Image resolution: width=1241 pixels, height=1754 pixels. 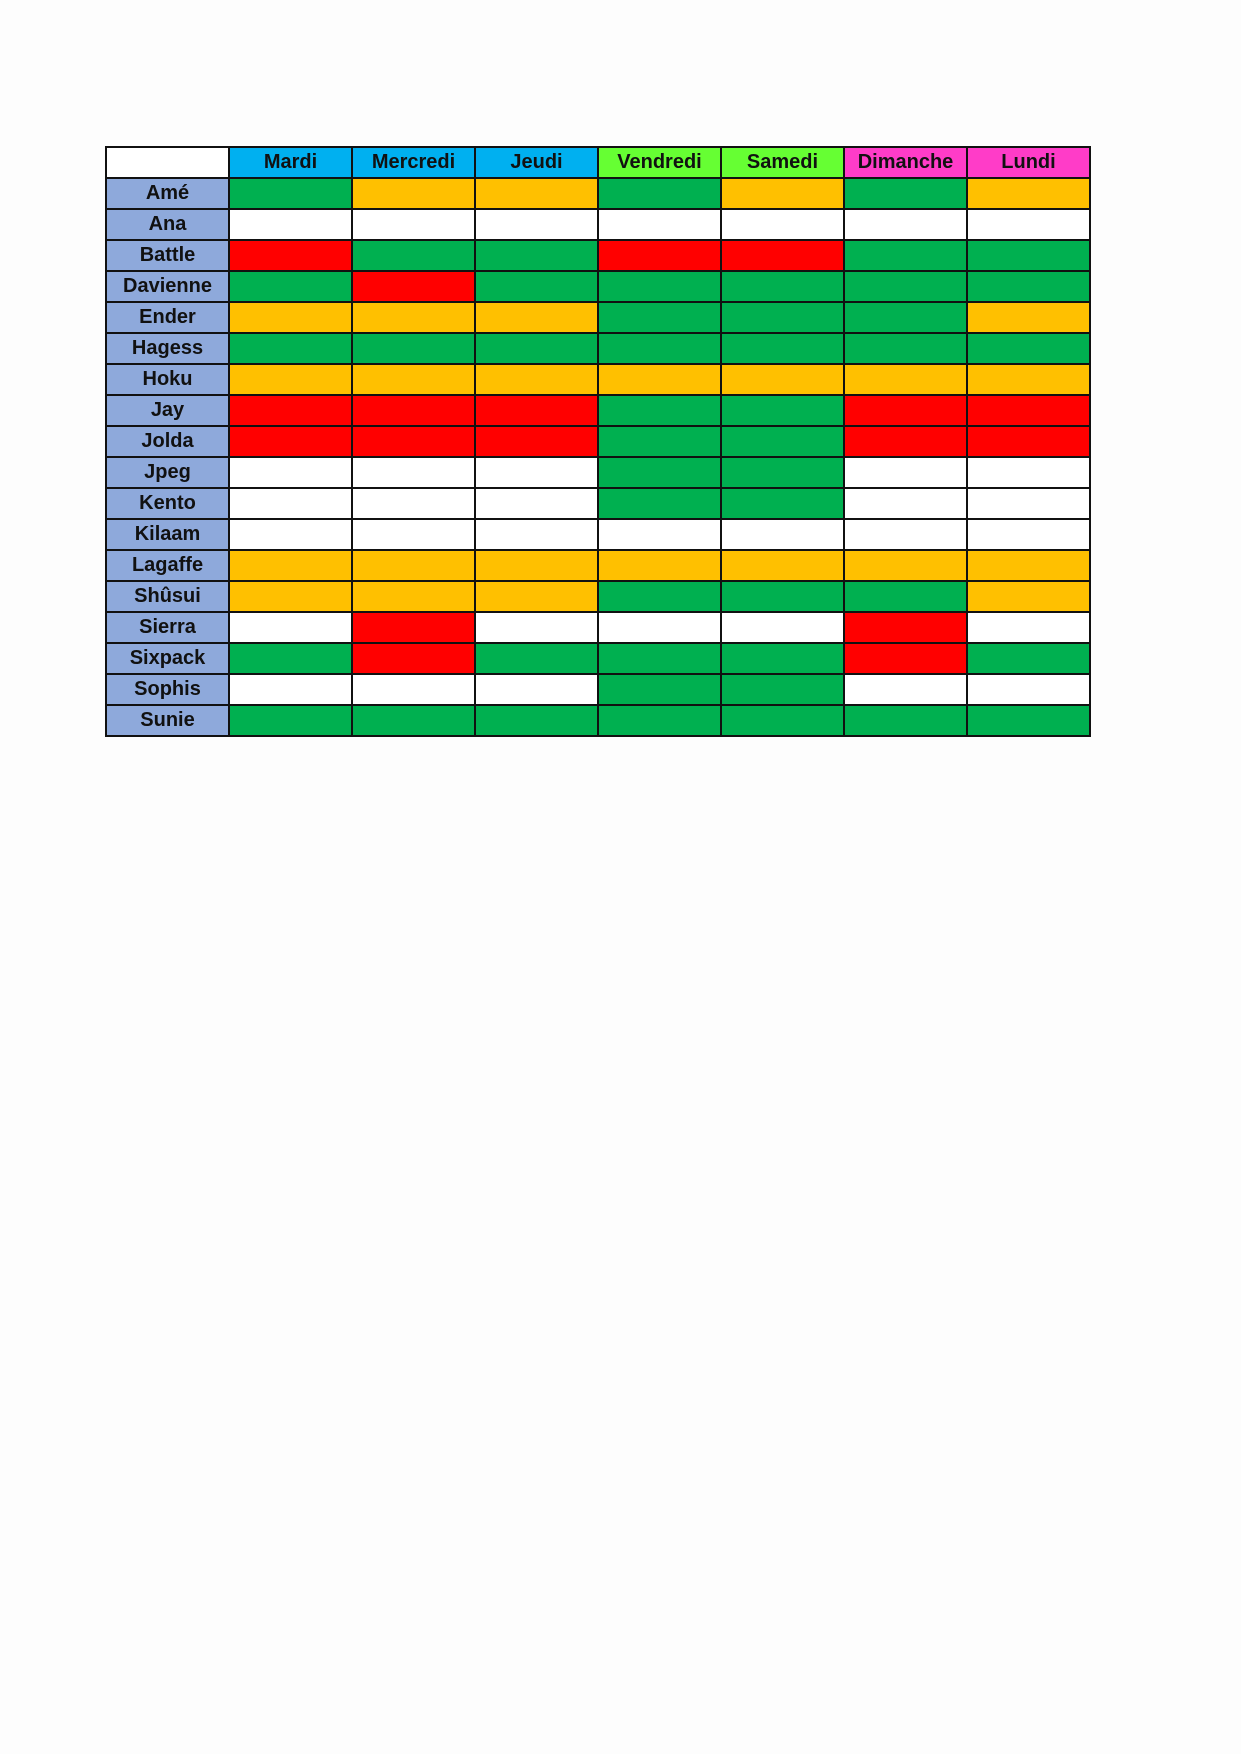 I want to click on table-row: Battle, so click(x=598, y=255).